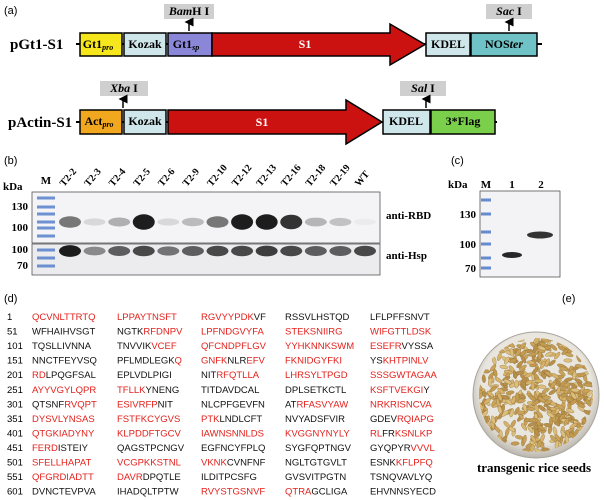 The height and width of the screenshot is (500, 604). What do you see at coordinates (255, 361) in the screenshot?
I see `residues: EFV` at bounding box center [255, 361].